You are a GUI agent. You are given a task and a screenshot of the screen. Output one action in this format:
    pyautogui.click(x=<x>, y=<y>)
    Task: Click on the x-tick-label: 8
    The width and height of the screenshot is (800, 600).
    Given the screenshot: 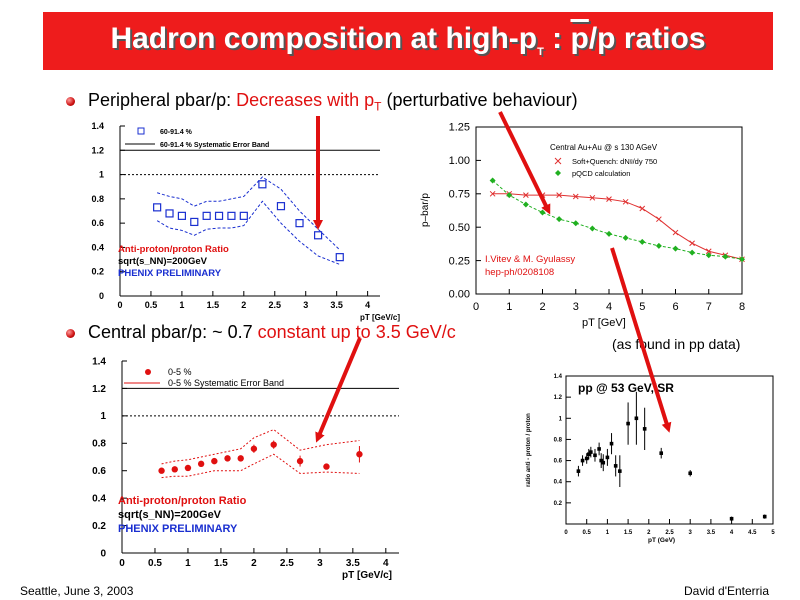 What is the action you would take?
    pyautogui.click(x=742, y=307)
    